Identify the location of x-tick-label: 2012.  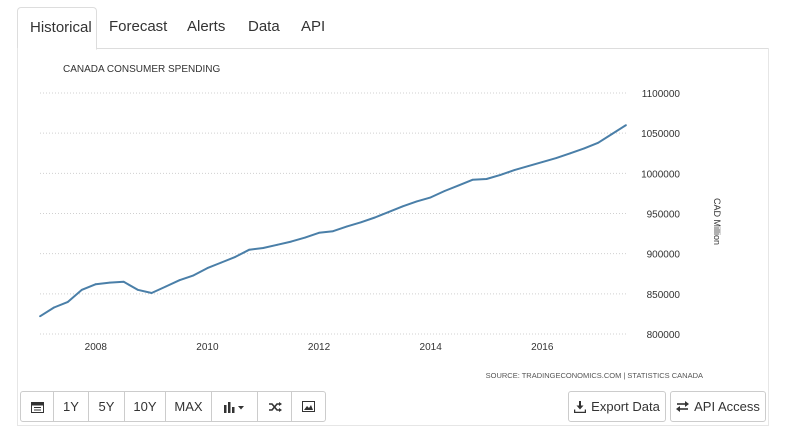
(319, 347).